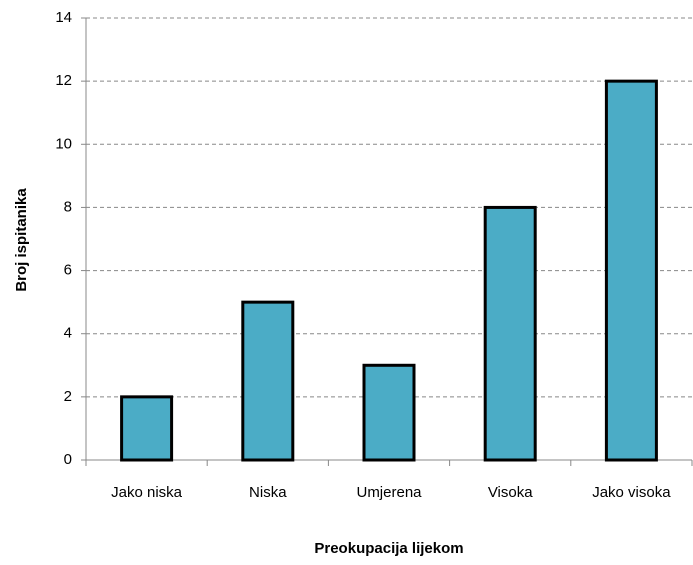 The image size is (693, 565). What do you see at coordinates (389, 492) in the screenshot?
I see `x-tick-label: Umjerena` at bounding box center [389, 492].